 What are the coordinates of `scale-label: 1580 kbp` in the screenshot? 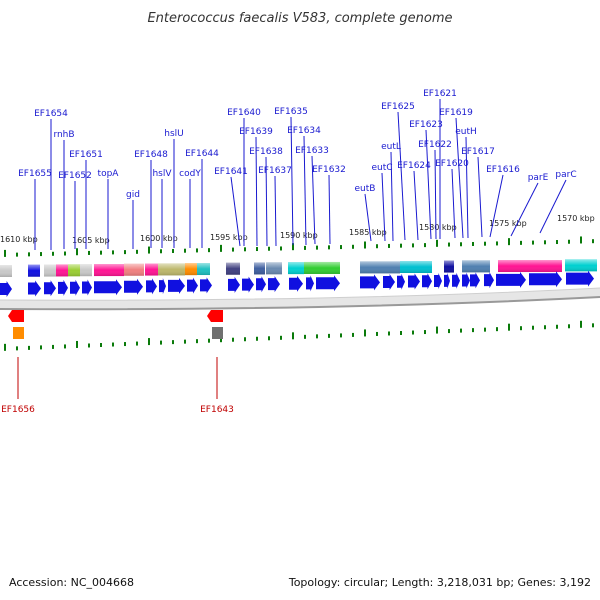 It's located at (438, 227).